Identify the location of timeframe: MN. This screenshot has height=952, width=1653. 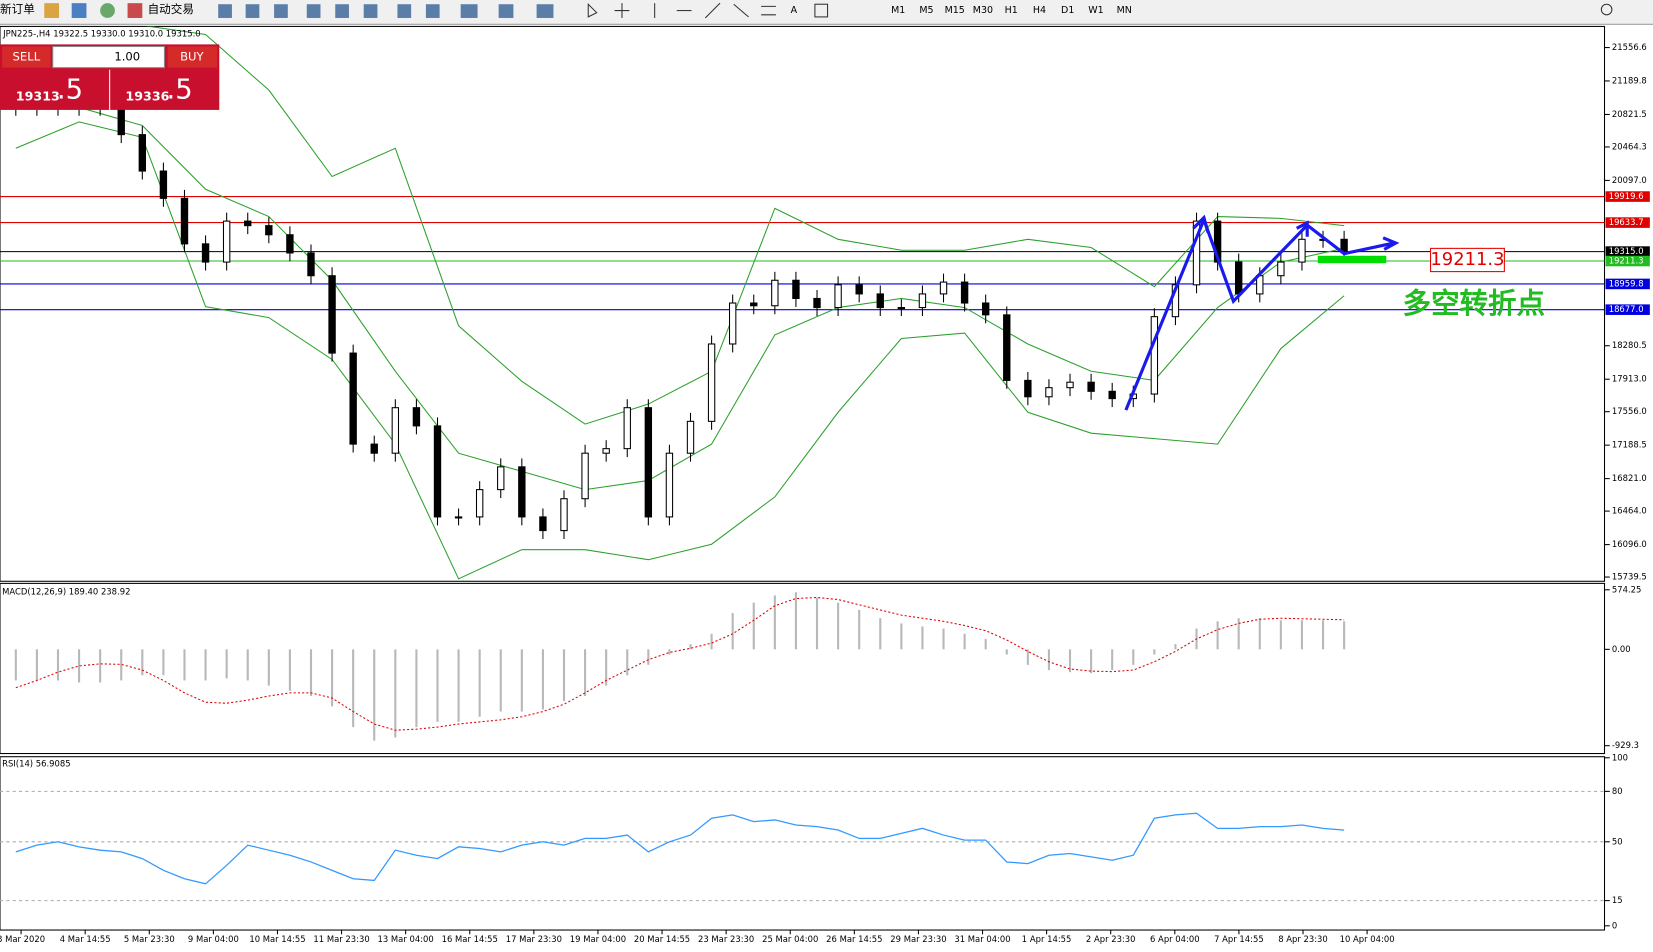
(1124, 10).